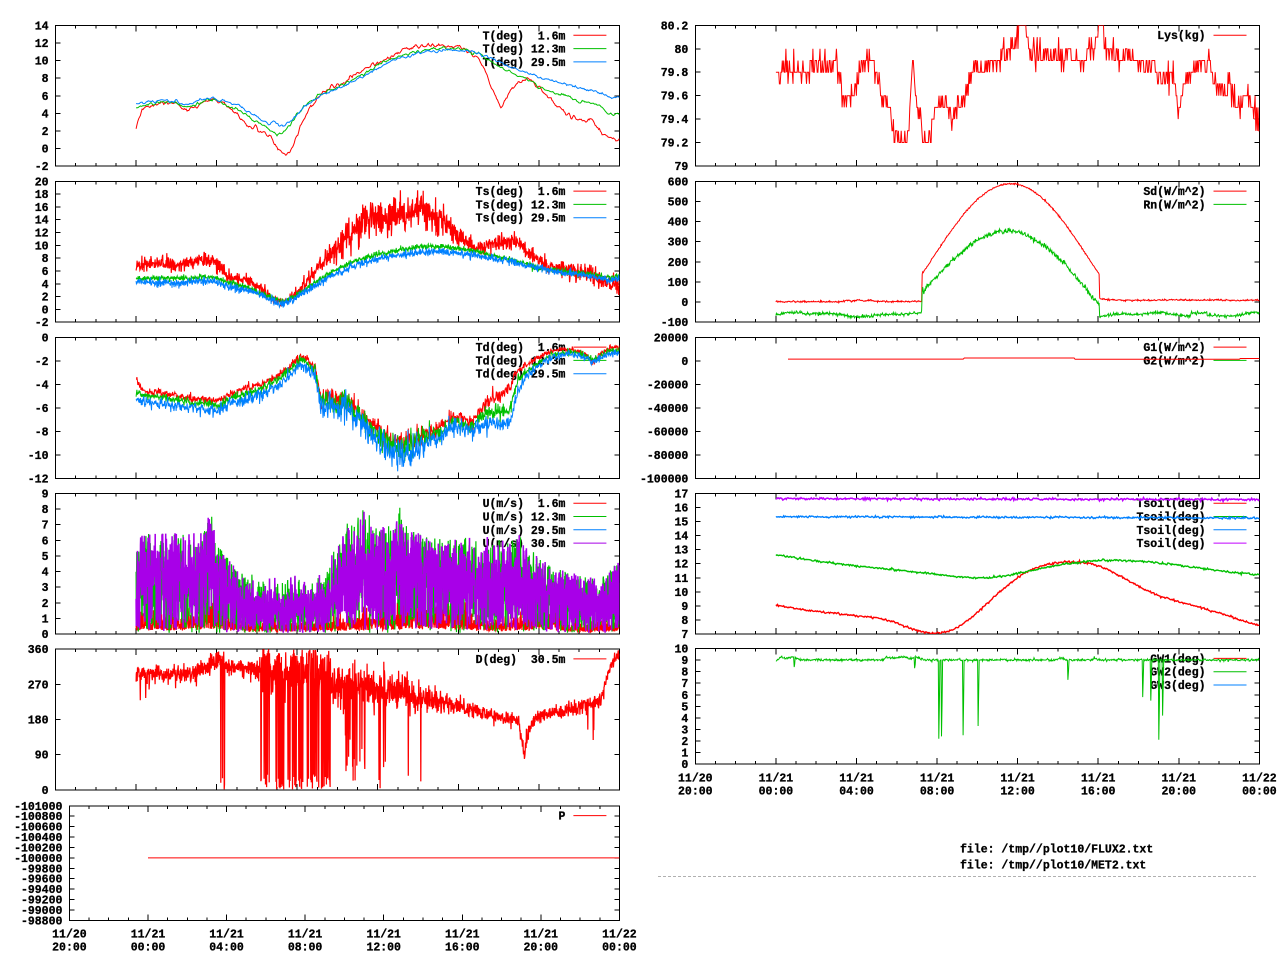  Describe the element at coordinates (856, 791) in the screenshot. I see `svg-text: 04:00` at that location.